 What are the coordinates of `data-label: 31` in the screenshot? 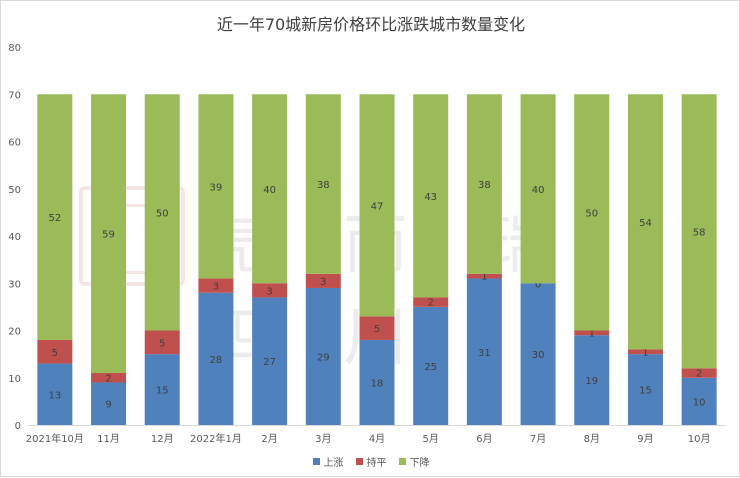 It's located at (484, 353).